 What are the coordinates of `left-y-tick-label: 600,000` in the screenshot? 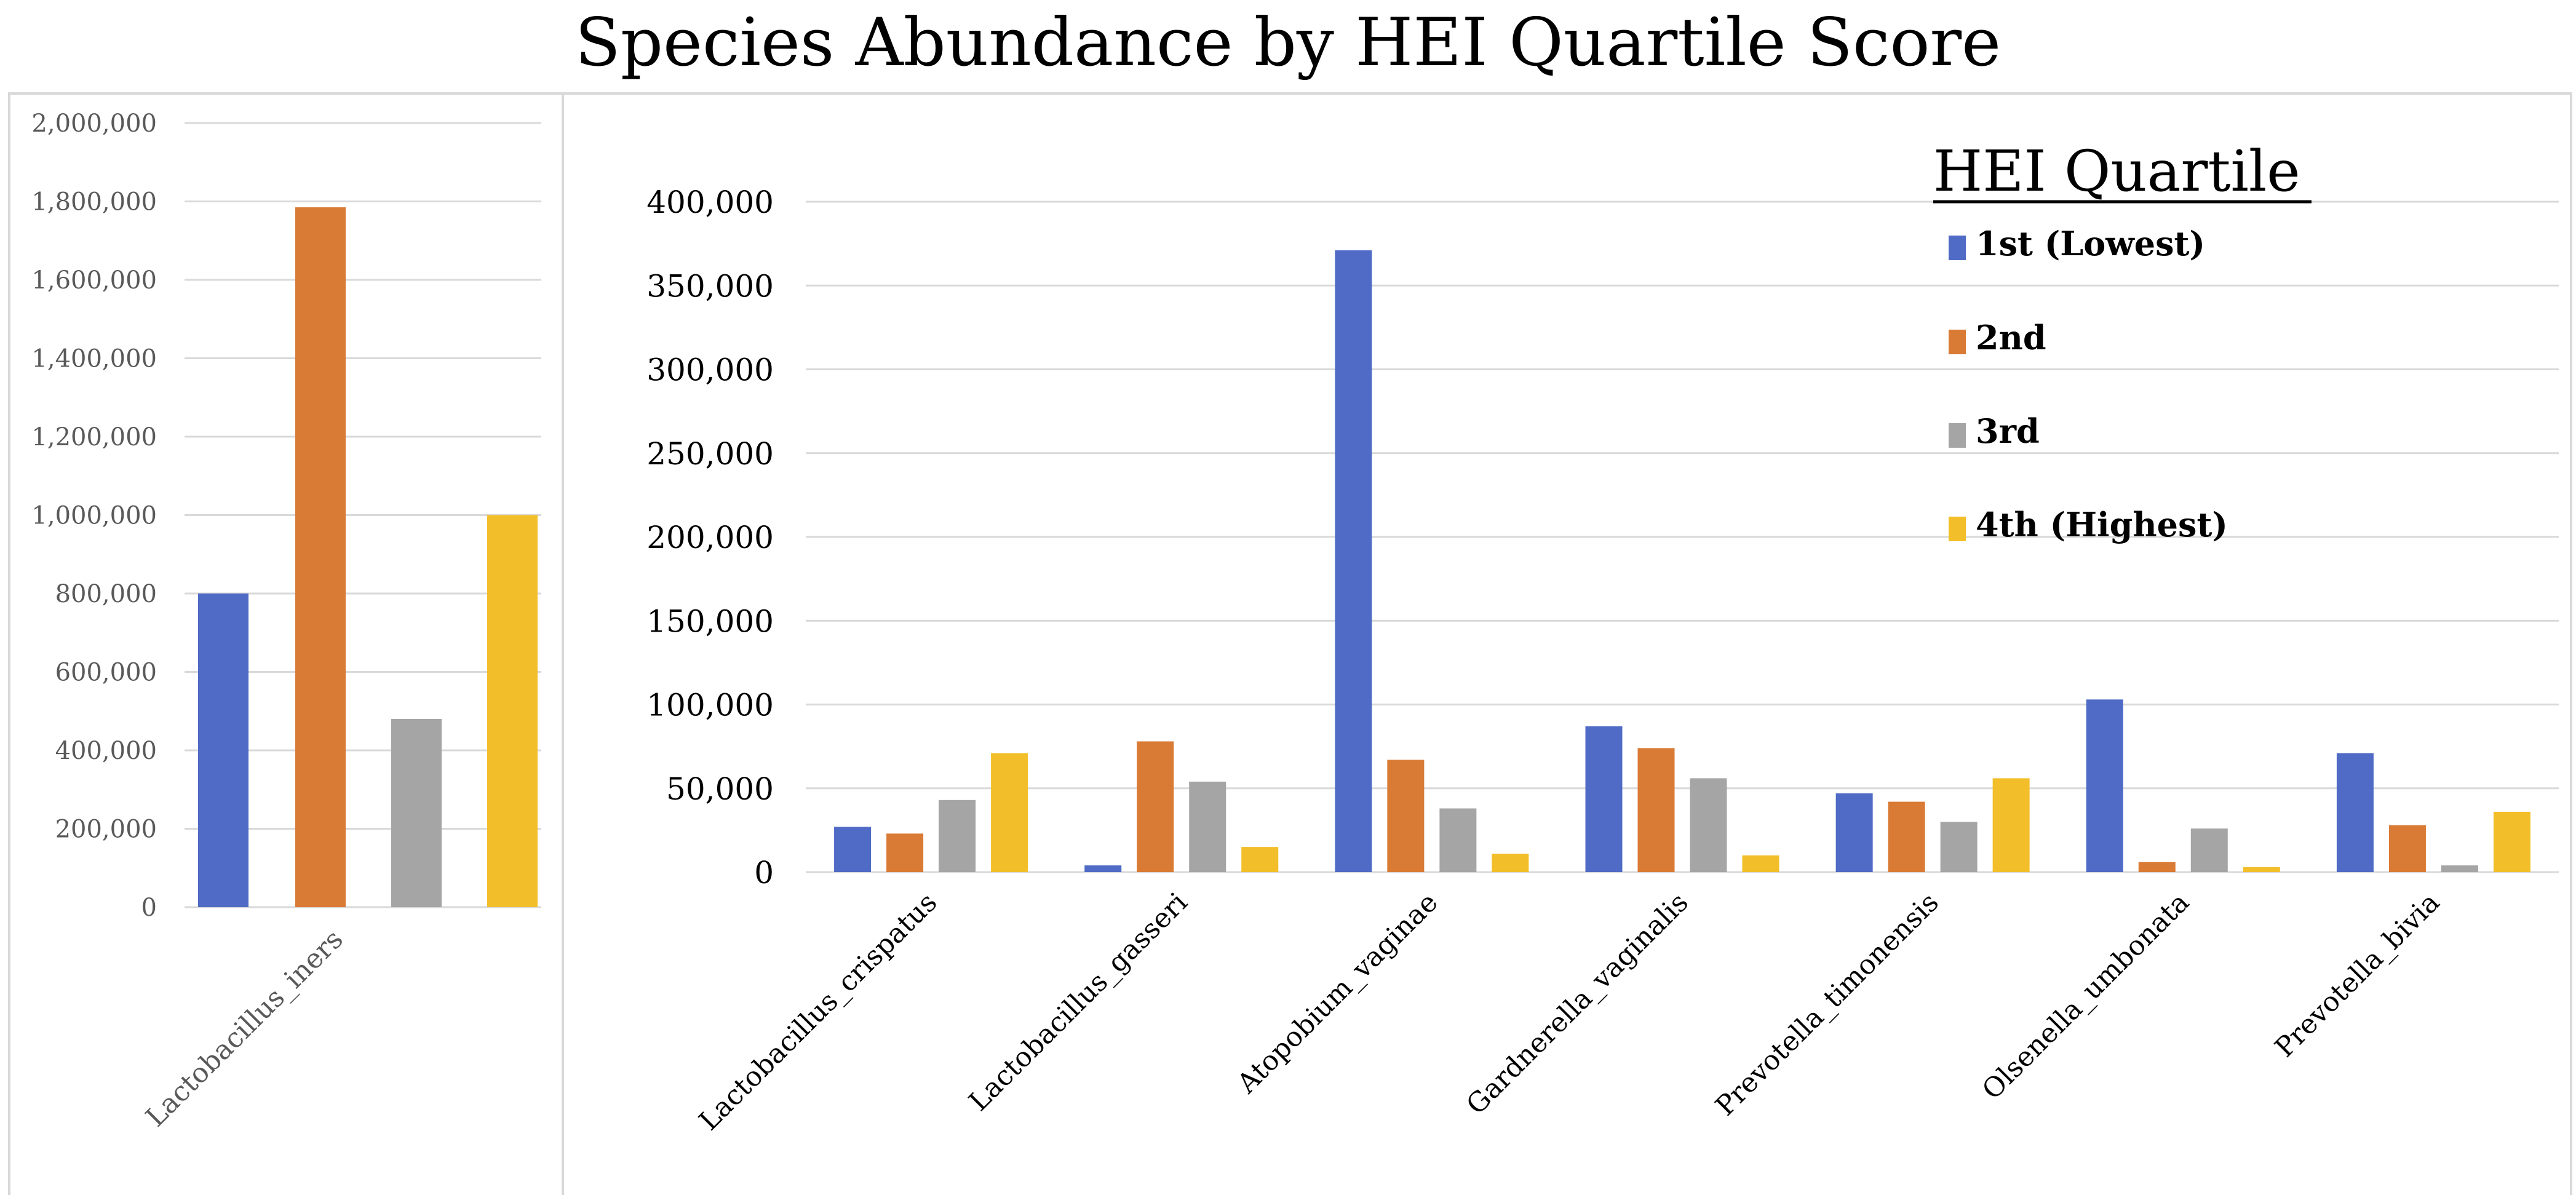 It's located at (106, 673).